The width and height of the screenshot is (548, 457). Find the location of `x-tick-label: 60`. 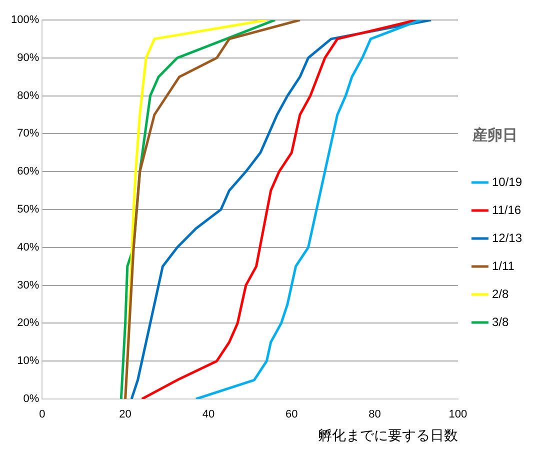

x-tick-label: 60 is located at coordinates (292, 414).